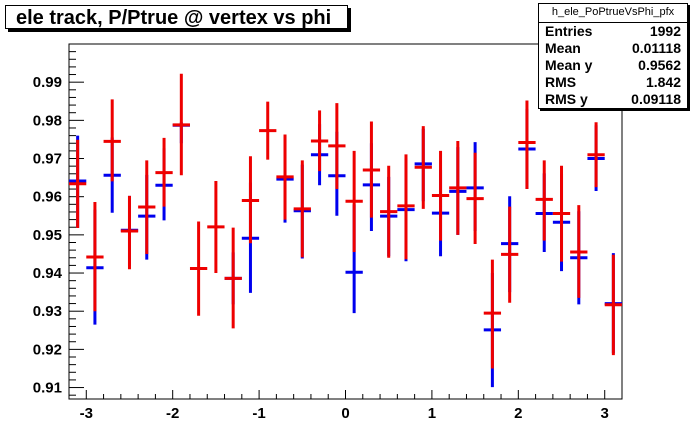  Describe the element at coordinates (566, 99) in the screenshot. I see `stats-label: RMS y` at that location.